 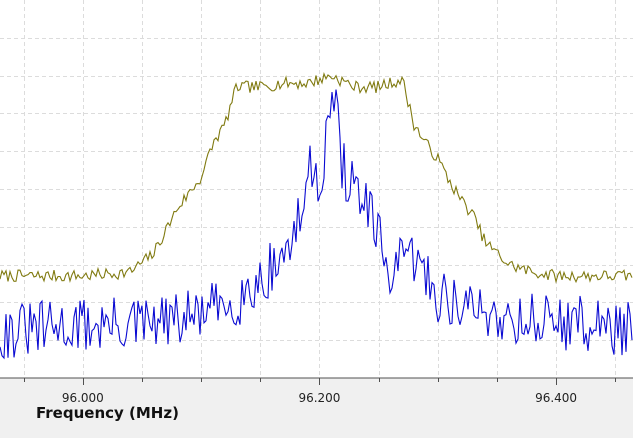 I want to click on x-tick-label: 96.200, so click(x=319, y=398).